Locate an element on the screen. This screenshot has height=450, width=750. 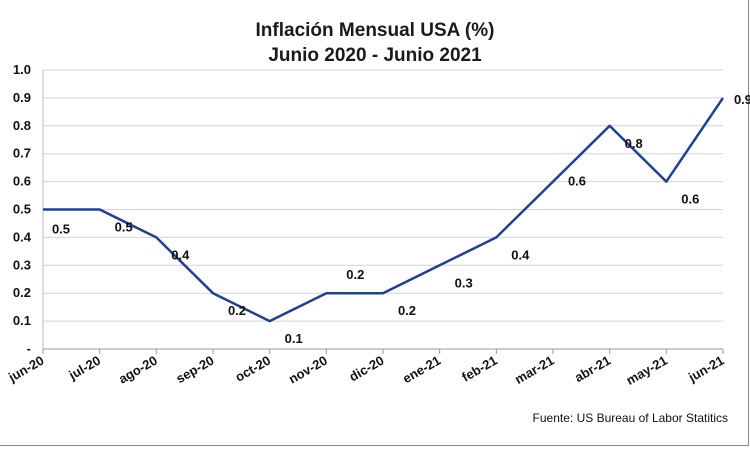
y-tick-label: 0.1 is located at coordinates (22, 320).